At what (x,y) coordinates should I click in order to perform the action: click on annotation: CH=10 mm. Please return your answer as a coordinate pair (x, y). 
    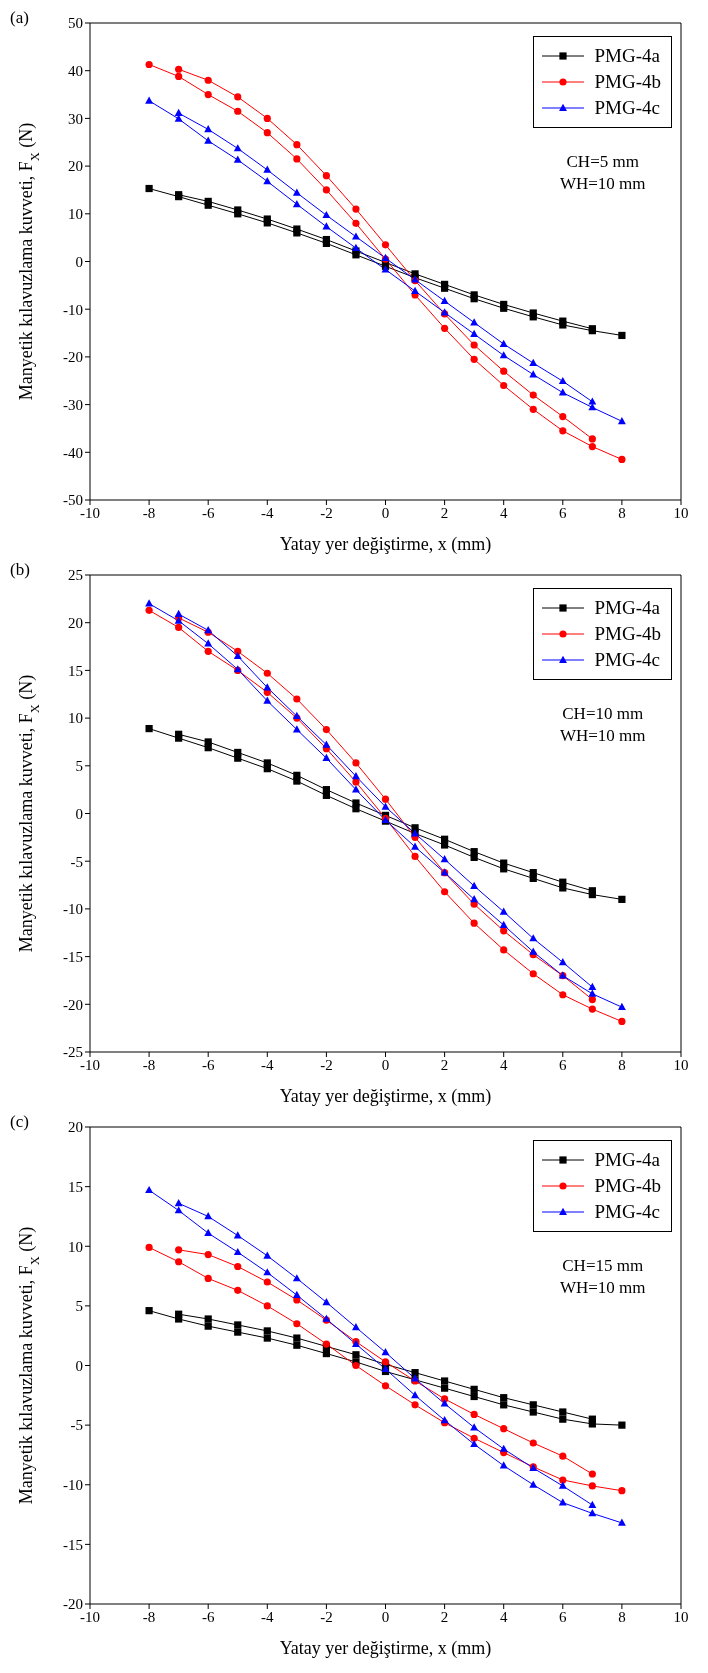
    Looking at the image, I should click on (603, 714).